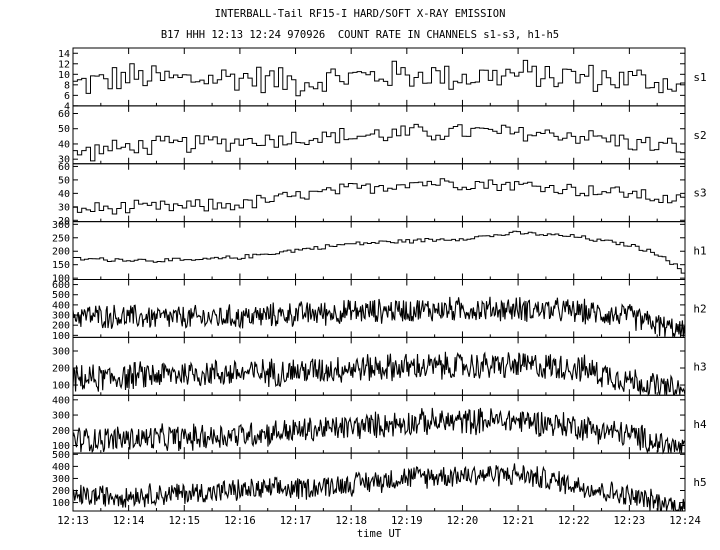 The width and height of the screenshot is (720, 550). I want to click on series-line-s3, so click(379, 196).